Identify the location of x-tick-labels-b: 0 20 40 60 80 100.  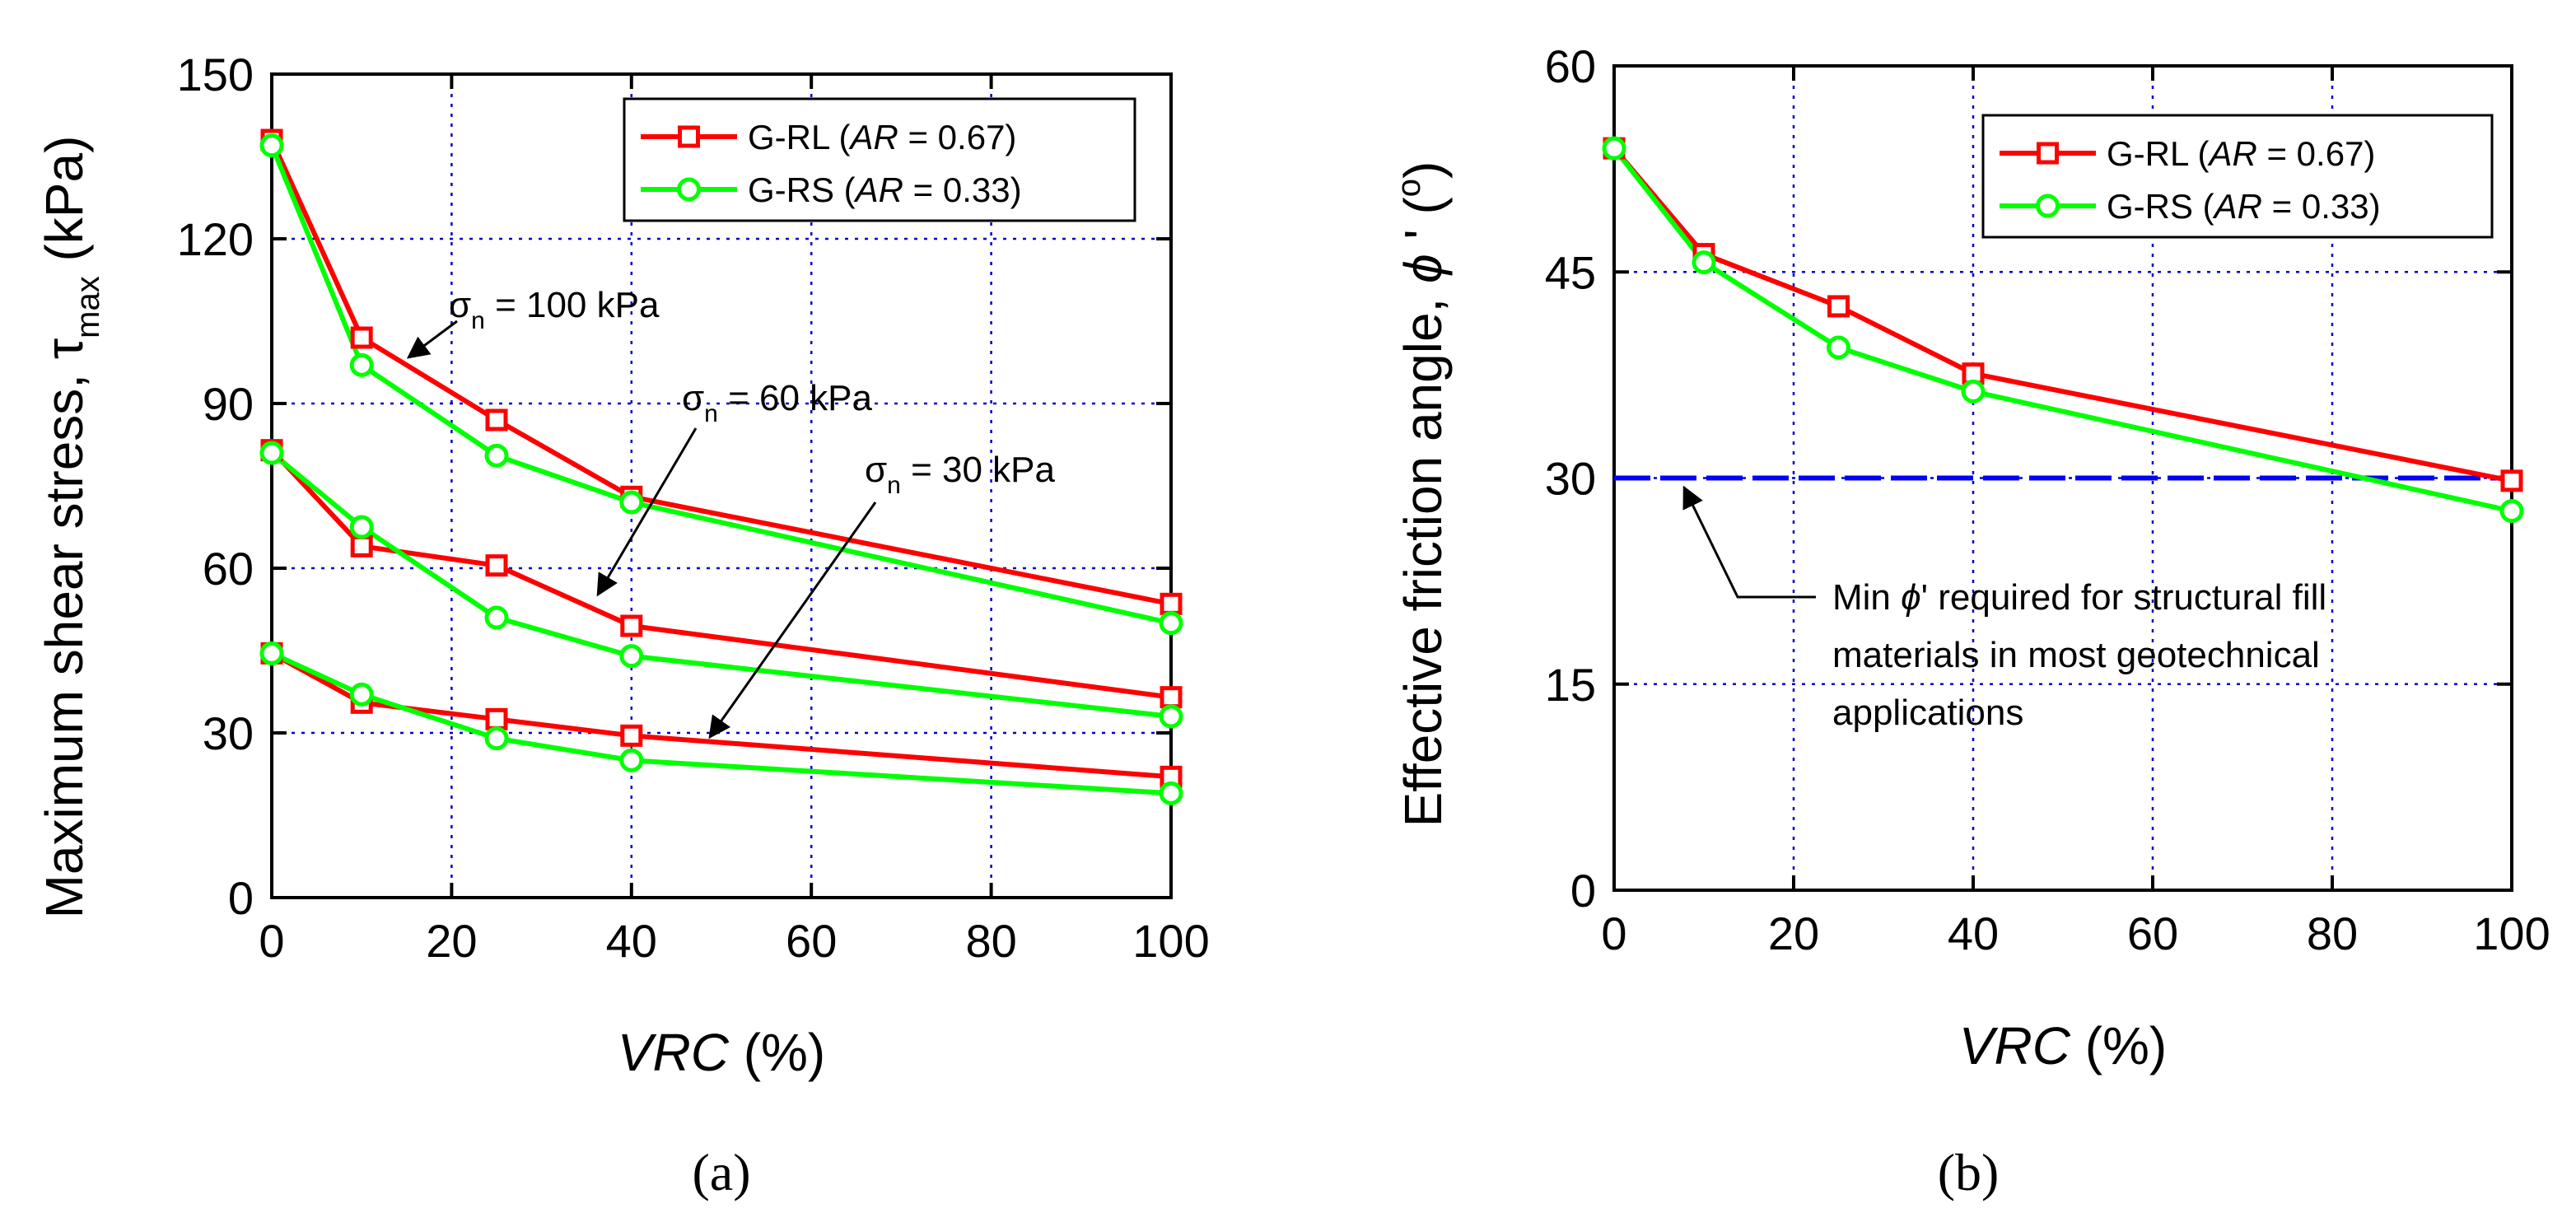
(2075, 933).